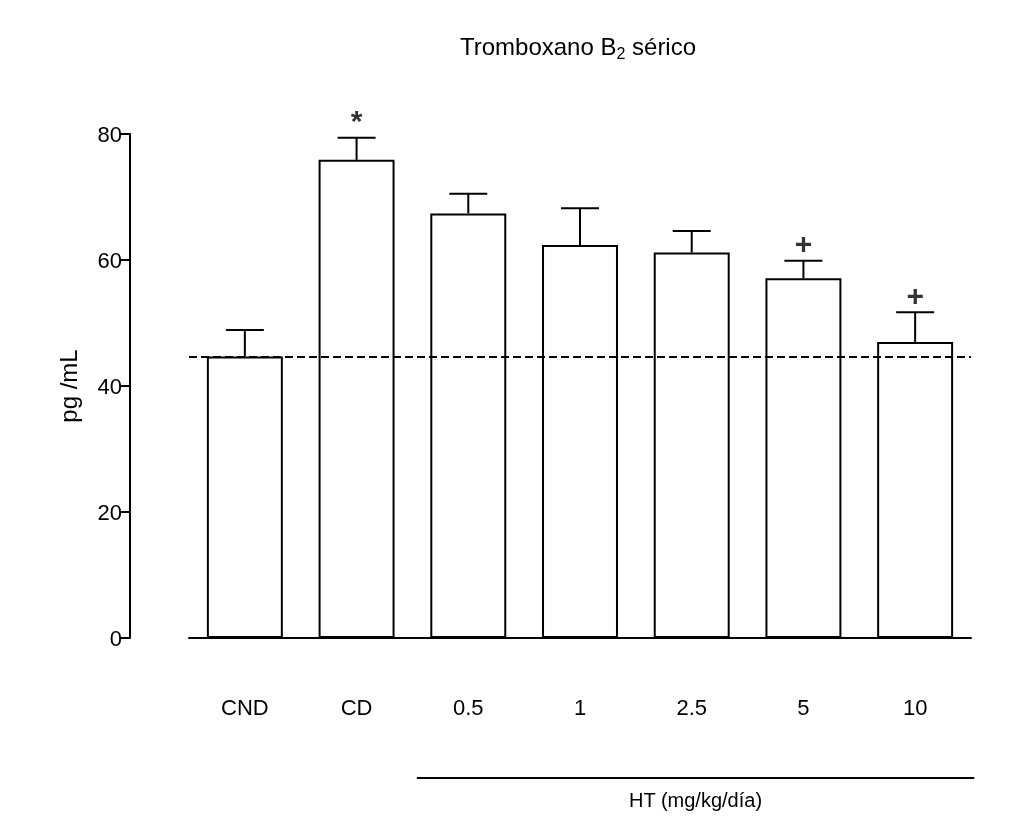 The width and height of the screenshot is (1032, 828). Describe the element at coordinates (109, 260) in the screenshot. I see `y-tick-label: 60` at that location.